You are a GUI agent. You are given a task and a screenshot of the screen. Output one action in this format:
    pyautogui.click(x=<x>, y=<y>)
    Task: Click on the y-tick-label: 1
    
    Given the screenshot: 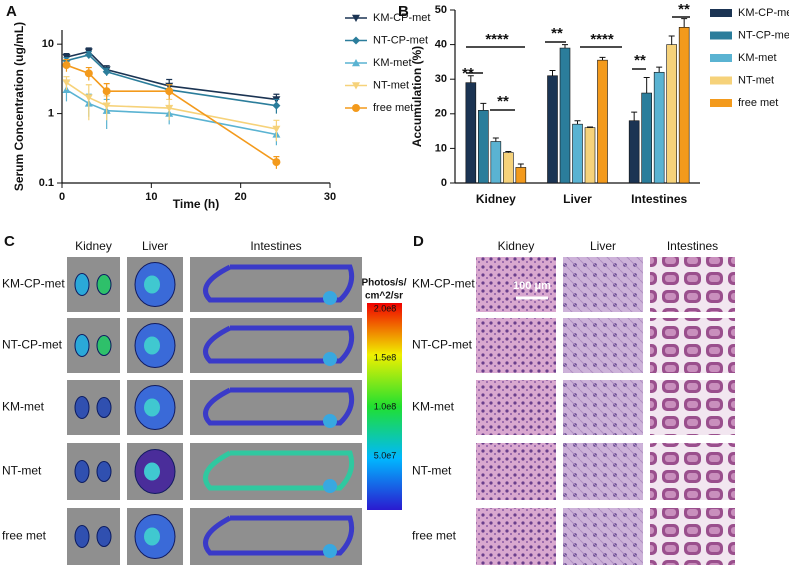 What is the action you would take?
    pyautogui.click(x=51, y=113)
    